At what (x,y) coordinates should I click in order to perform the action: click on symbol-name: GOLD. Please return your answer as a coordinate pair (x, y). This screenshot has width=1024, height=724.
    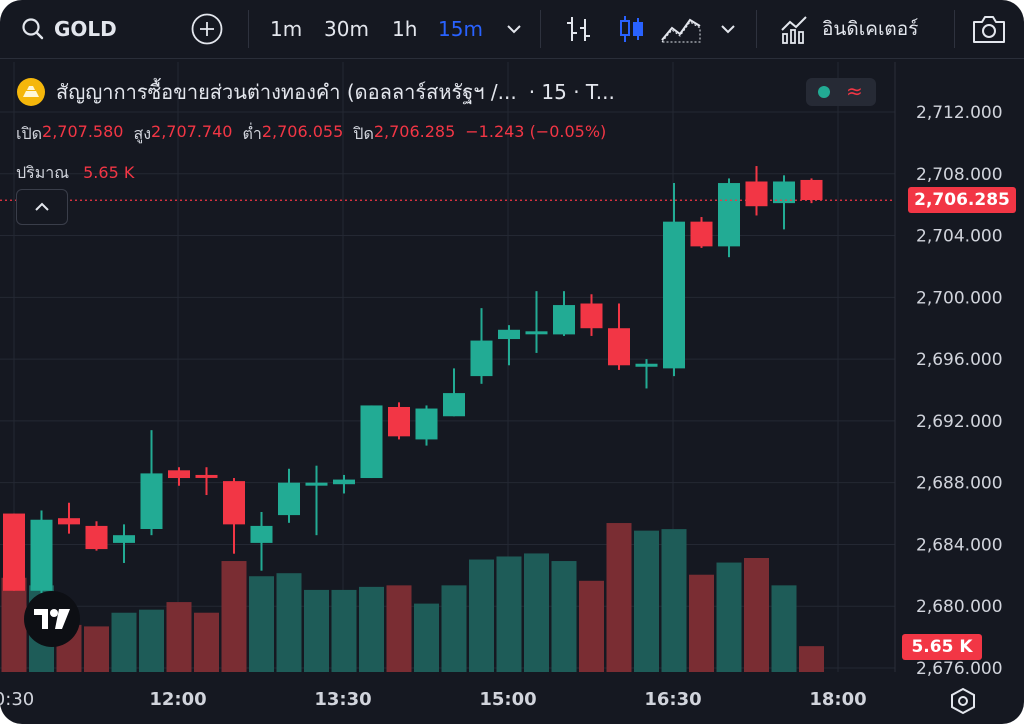
    Looking at the image, I should click on (85, 29).